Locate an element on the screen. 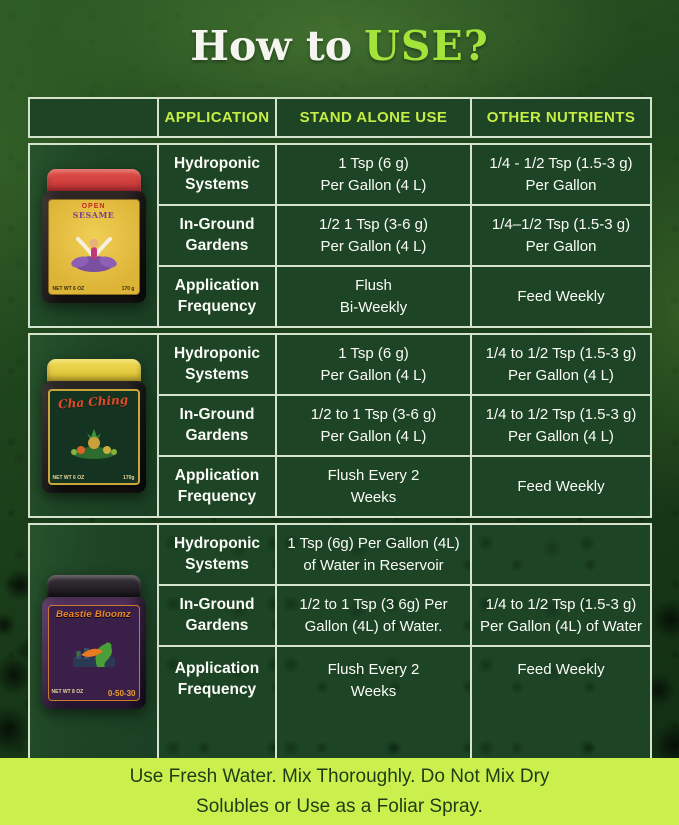 Image resolution: width=679 pixels, height=825 pixels. jar-label-title: SESAME is located at coordinates (93, 214).